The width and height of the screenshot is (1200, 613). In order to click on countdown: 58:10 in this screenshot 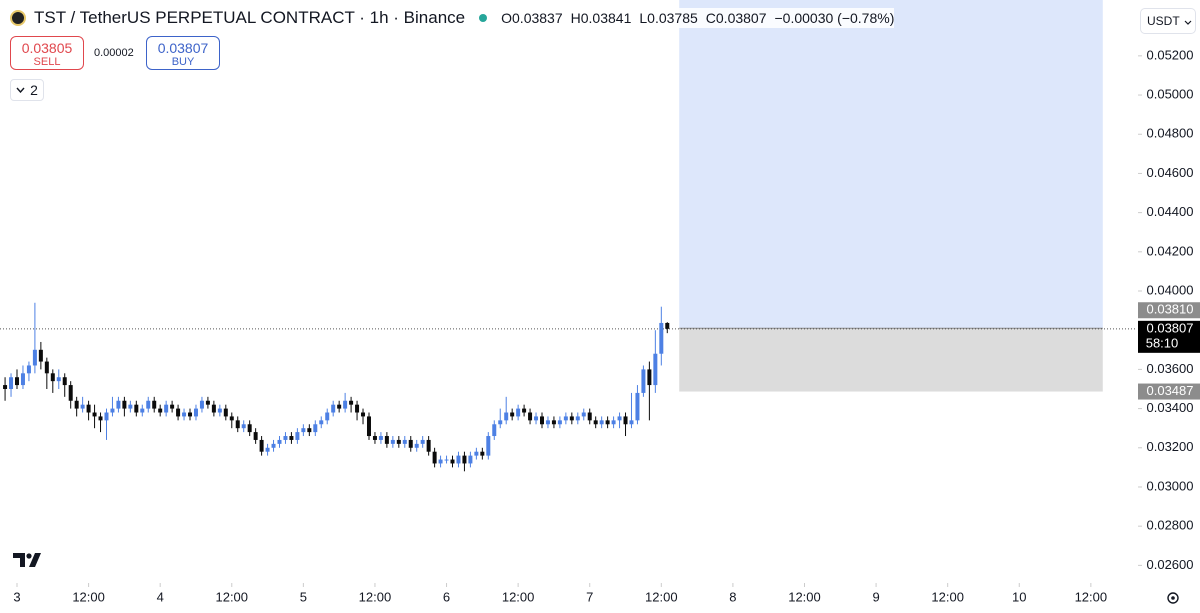, I will do `click(1162, 342)`.